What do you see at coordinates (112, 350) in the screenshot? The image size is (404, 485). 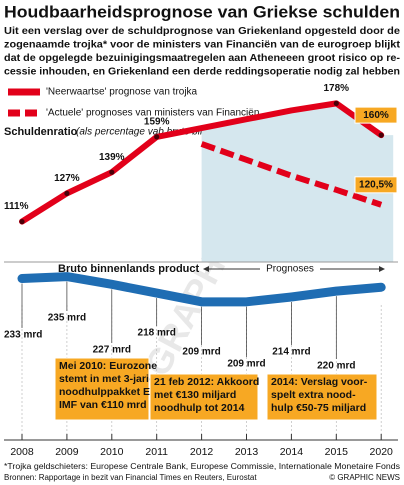 I see `value-label: 227 mrd` at bounding box center [112, 350].